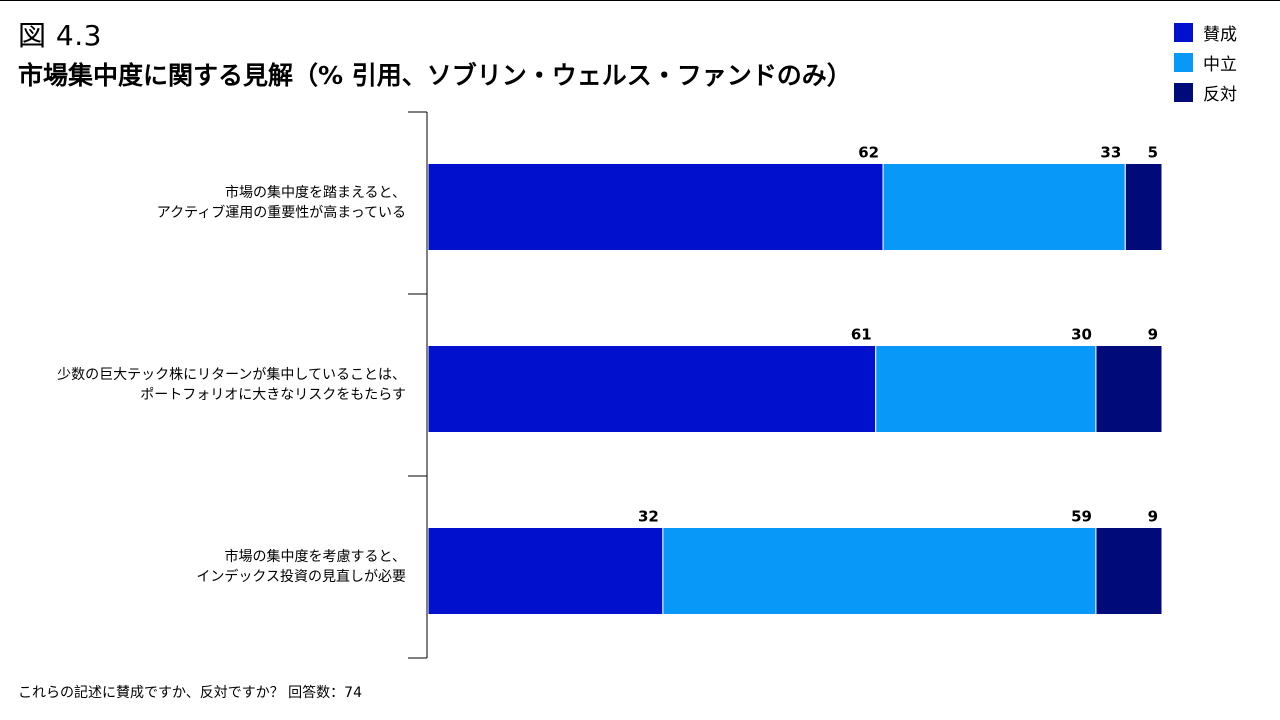  Describe the element at coordinates (1183, 32) in the screenshot. I see `legend-swatch-agree` at that location.